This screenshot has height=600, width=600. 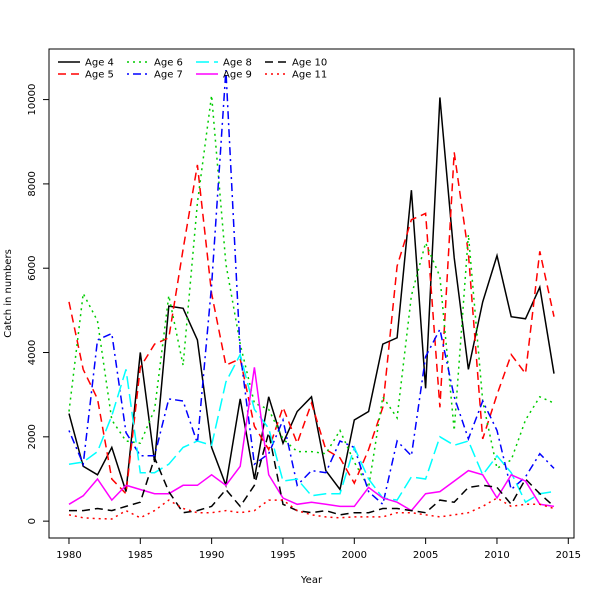 I want to click on y-tick-label: 8000, so click(x=32, y=183).